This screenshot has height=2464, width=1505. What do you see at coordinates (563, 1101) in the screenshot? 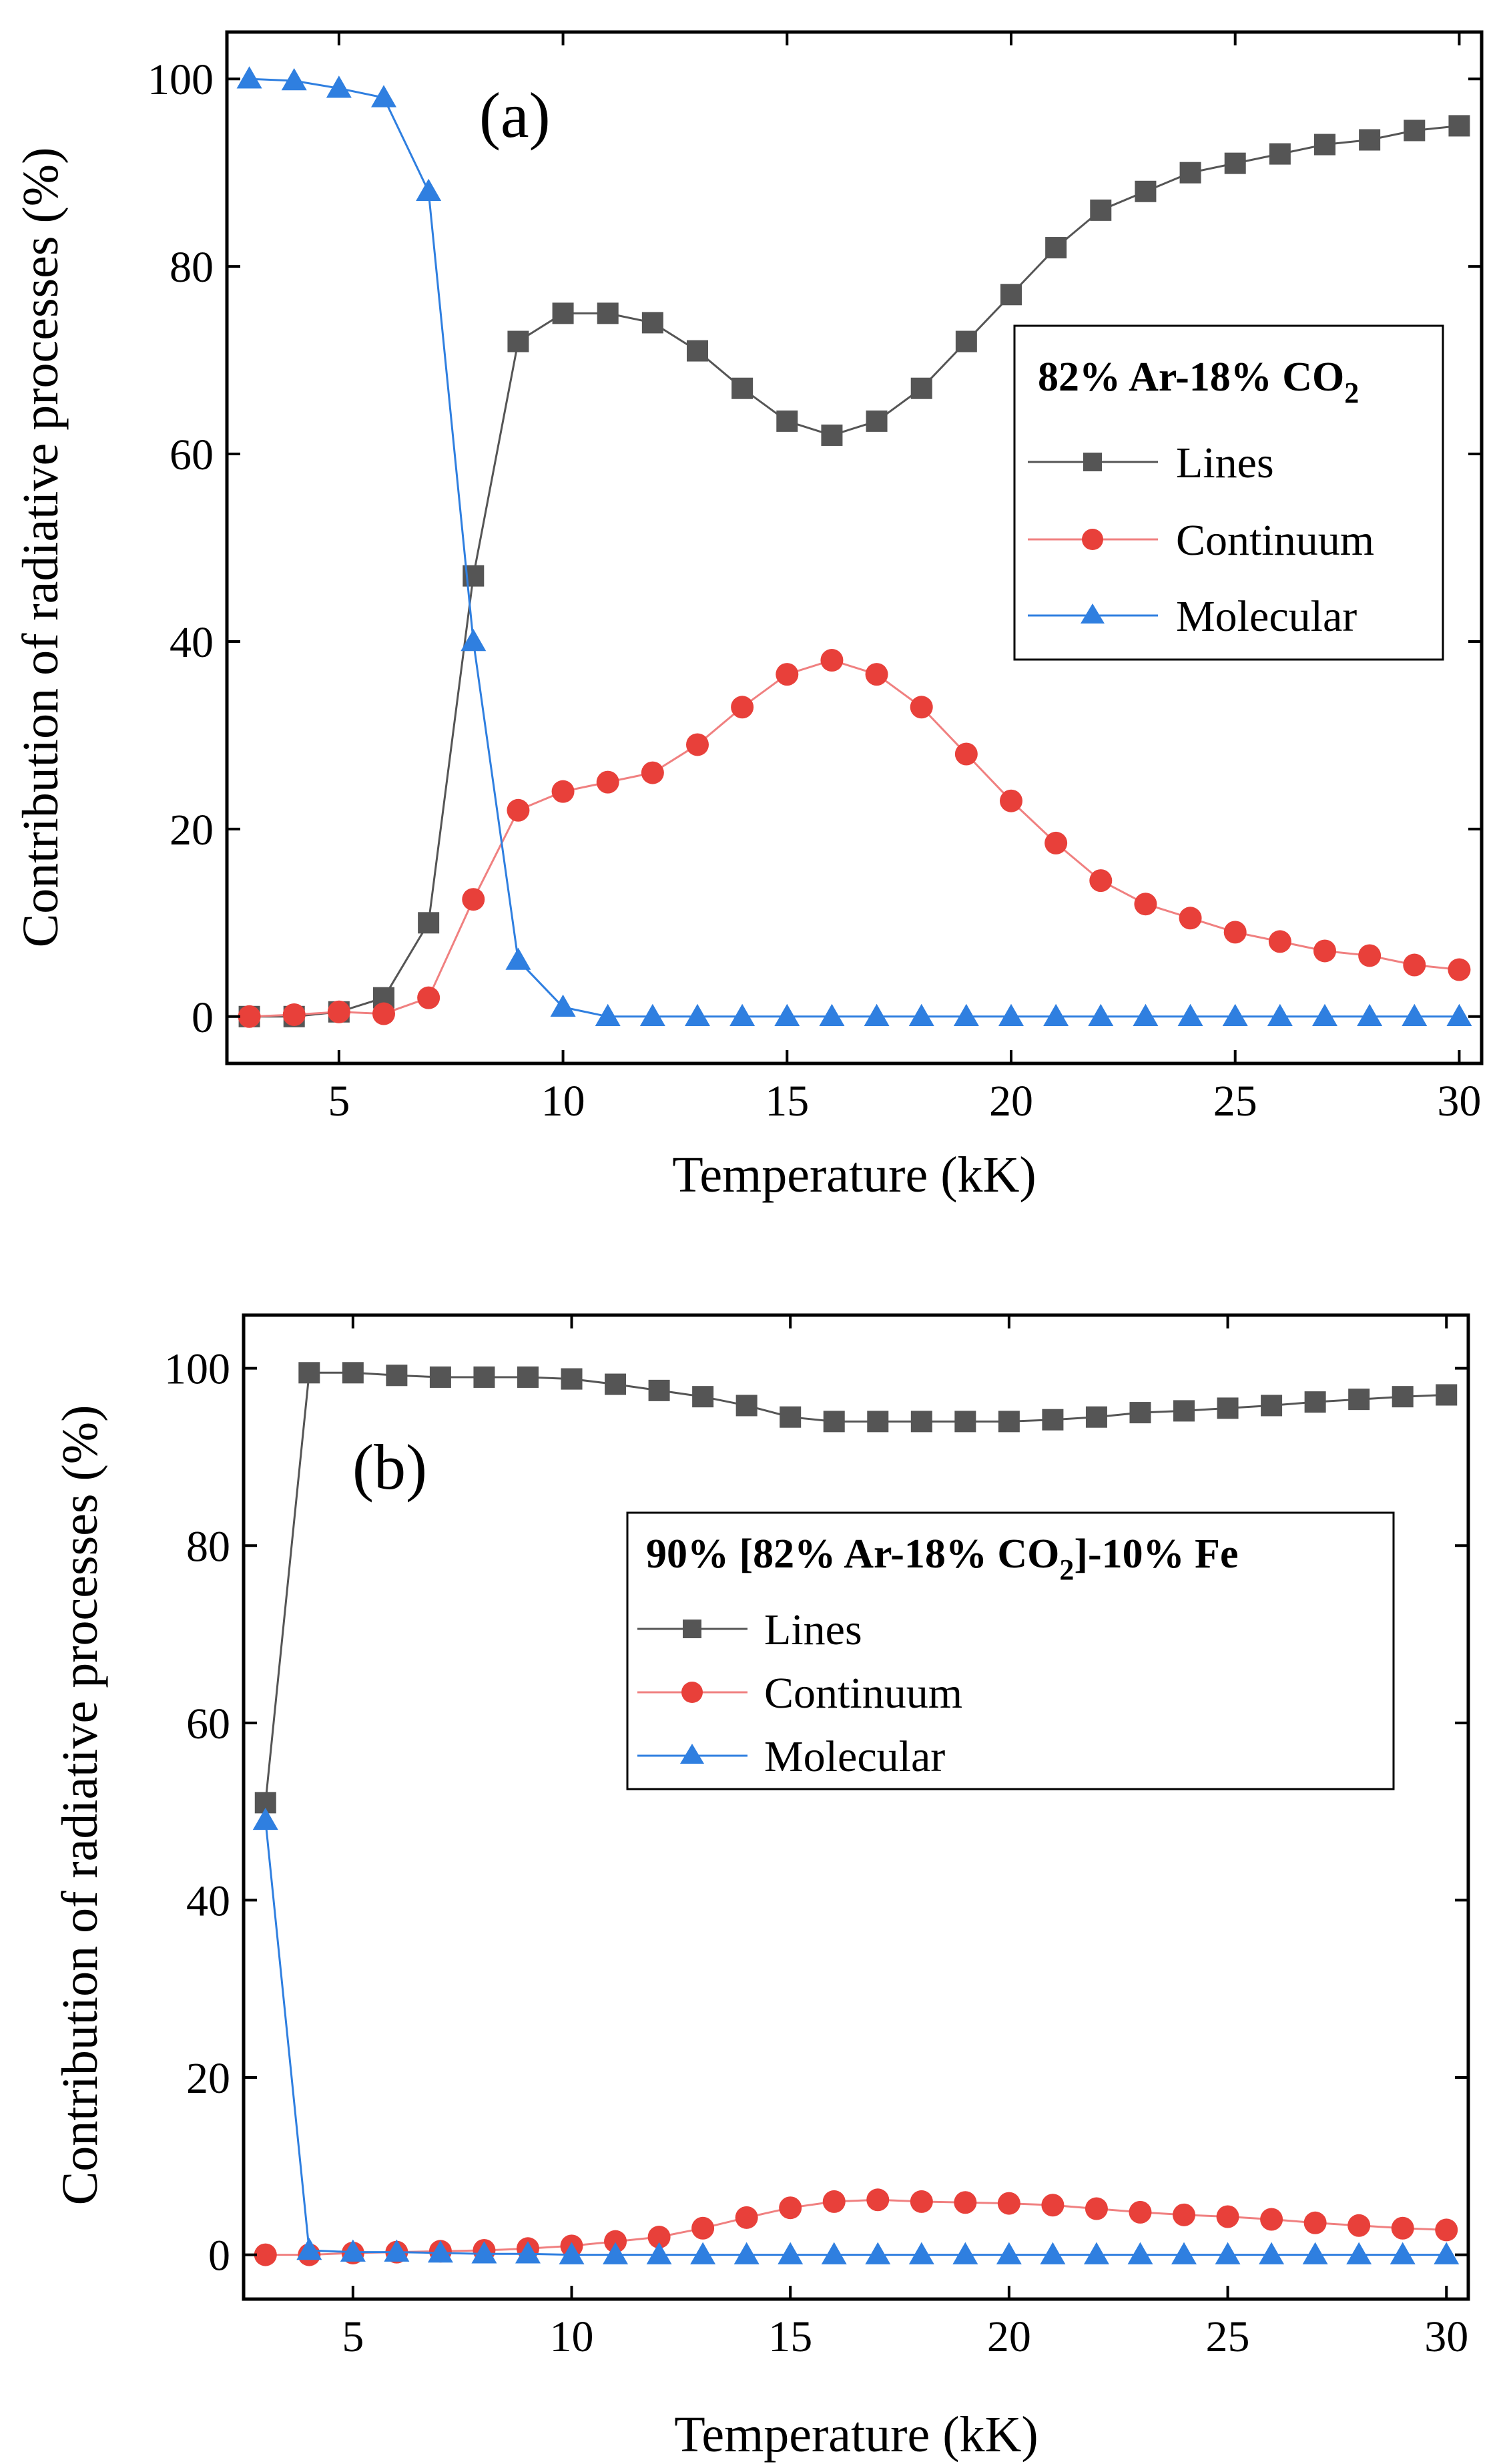
I see `chart-a-x-tick-label: 10` at bounding box center [563, 1101].